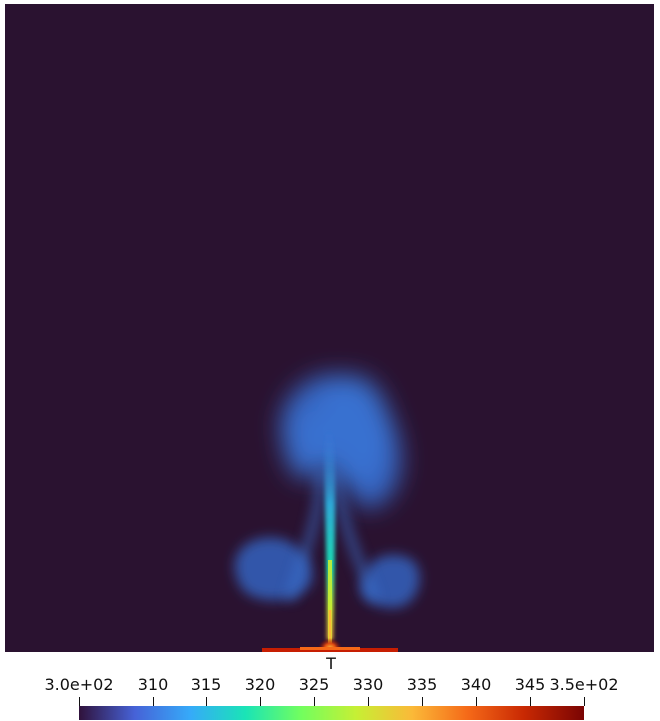 The width and height of the screenshot is (660, 721). I want to click on colorbar-tick-label: 310, so click(153, 684).